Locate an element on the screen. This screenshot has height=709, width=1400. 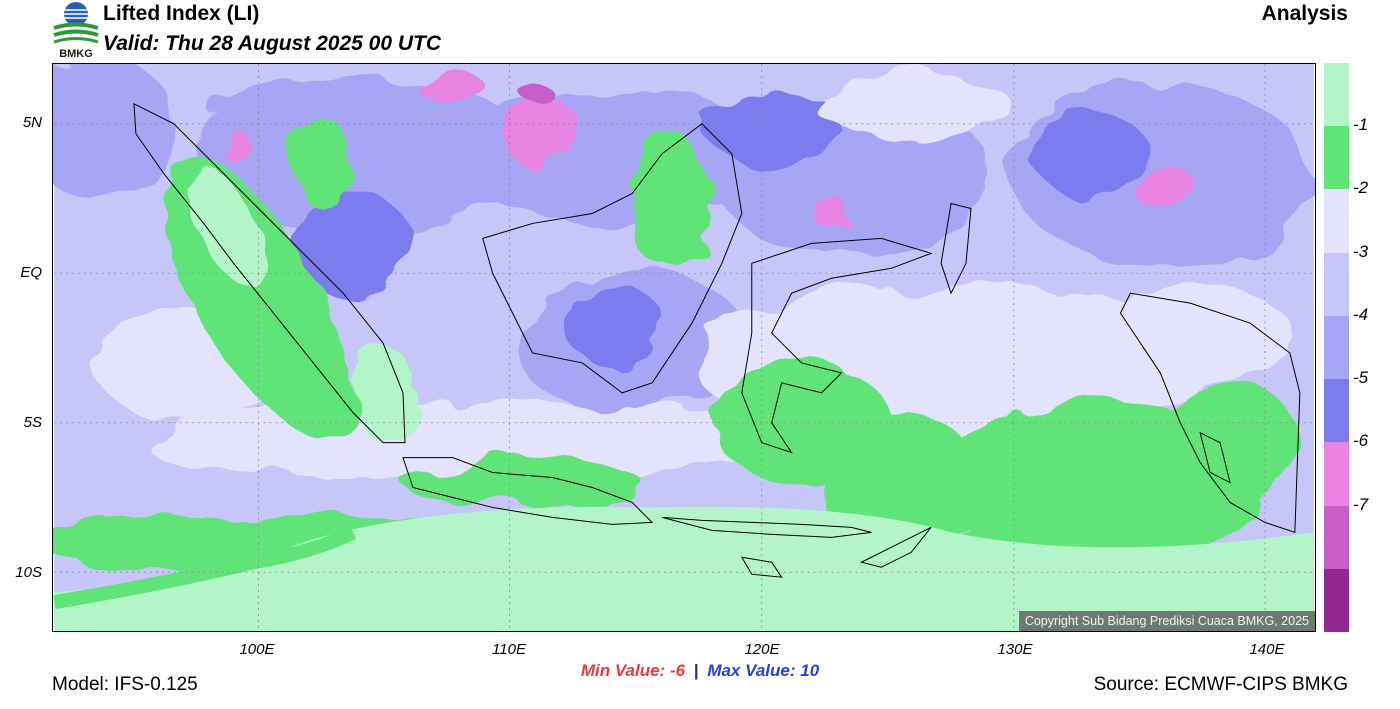
lon-label-130e: 130E is located at coordinates (1015, 649).